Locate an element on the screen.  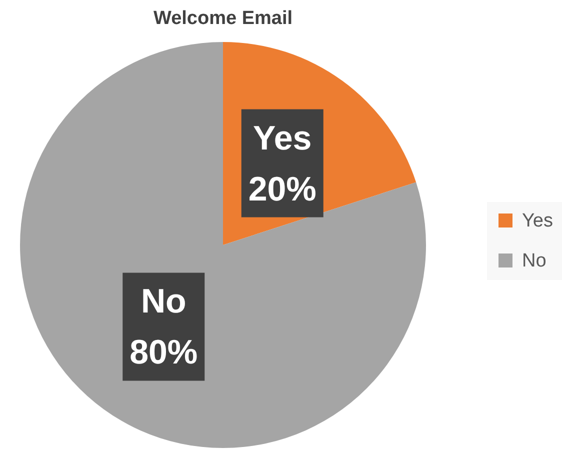
slice-label: Yes is located at coordinates (282, 138).